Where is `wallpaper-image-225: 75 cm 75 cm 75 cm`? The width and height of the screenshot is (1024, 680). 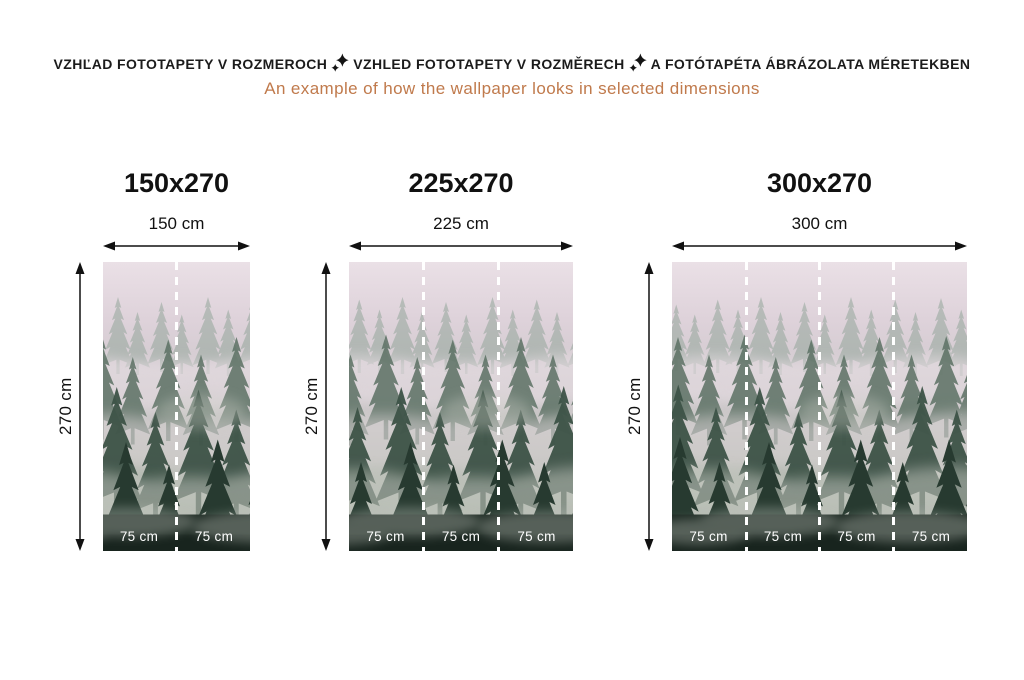 wallpaper-image-225: 75 cm 75 cm 75 cm is located at coordinates (461, 406).